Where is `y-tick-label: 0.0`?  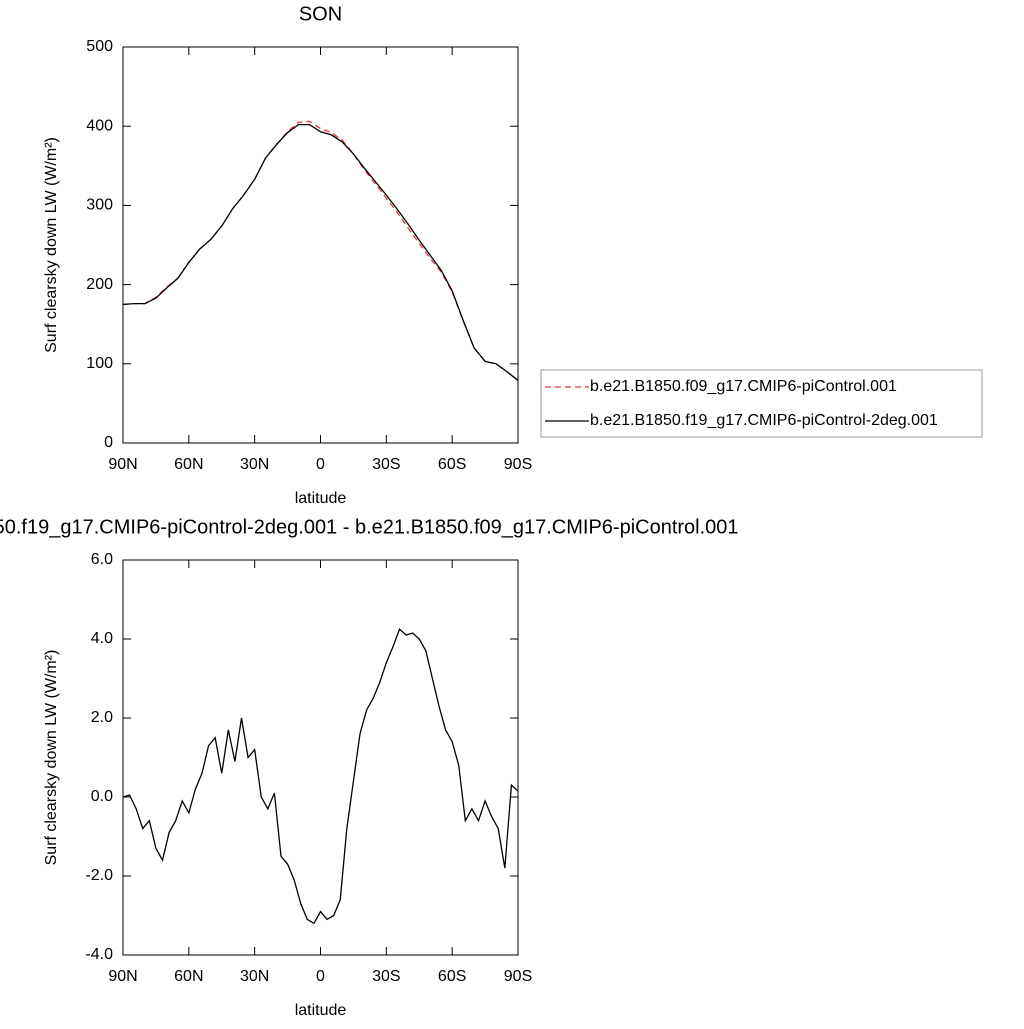
y-tick-label: 0.0 is located at coordinates (102, 796).